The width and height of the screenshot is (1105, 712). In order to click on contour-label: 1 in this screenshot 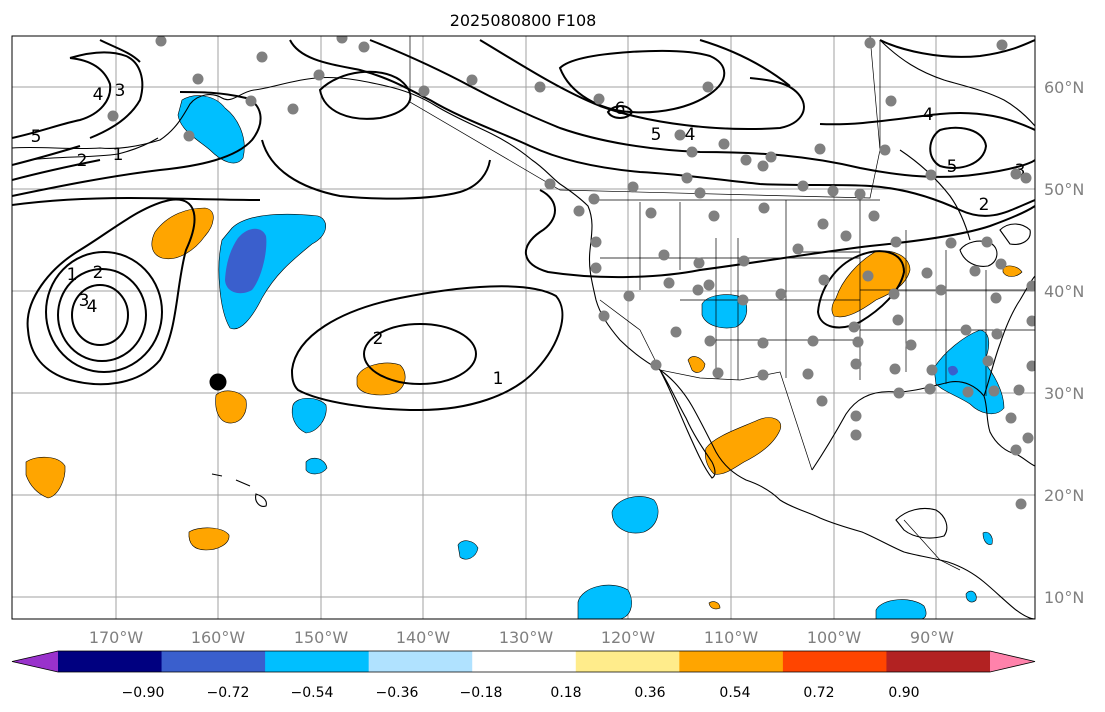, I will do `click(72, 275)`.